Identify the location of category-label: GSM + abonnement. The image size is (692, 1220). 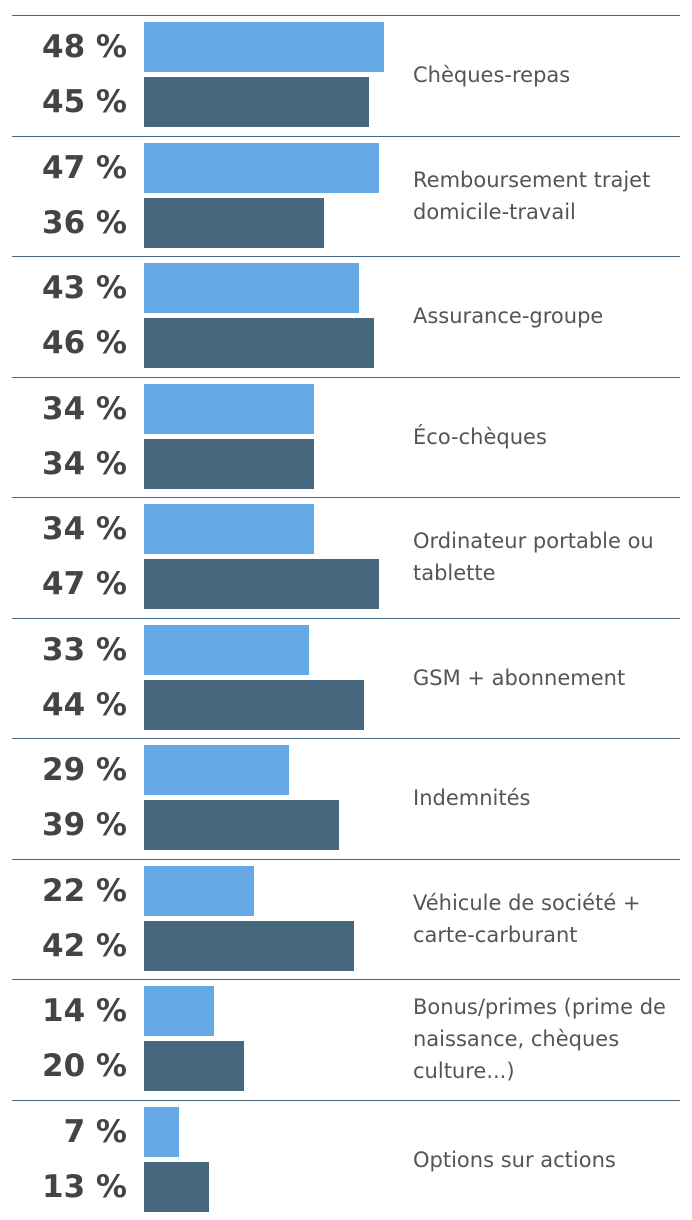
(551, 678).